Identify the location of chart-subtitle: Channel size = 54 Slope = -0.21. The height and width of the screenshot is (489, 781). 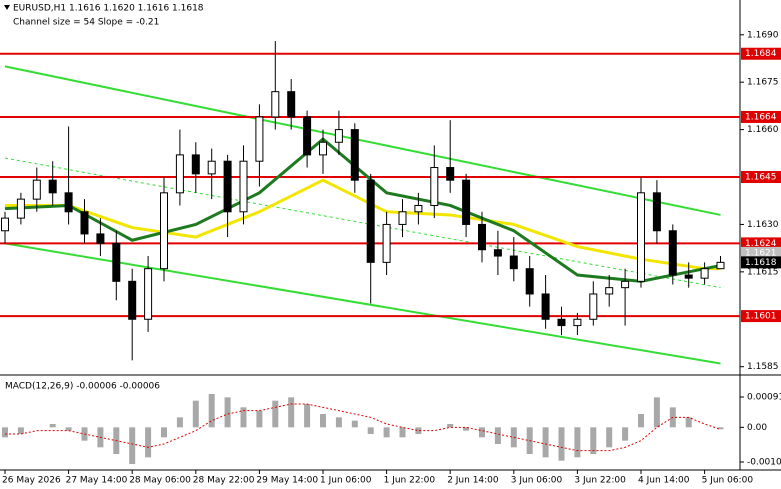
(86, 23).